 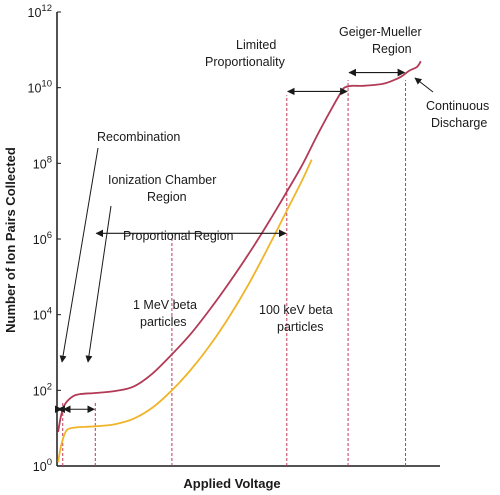 What do you see at coordinates (165, 305) in the screenshot?
I see `mev-series-label-line1: 1 MeV beta` at bounding box center [165, 305].